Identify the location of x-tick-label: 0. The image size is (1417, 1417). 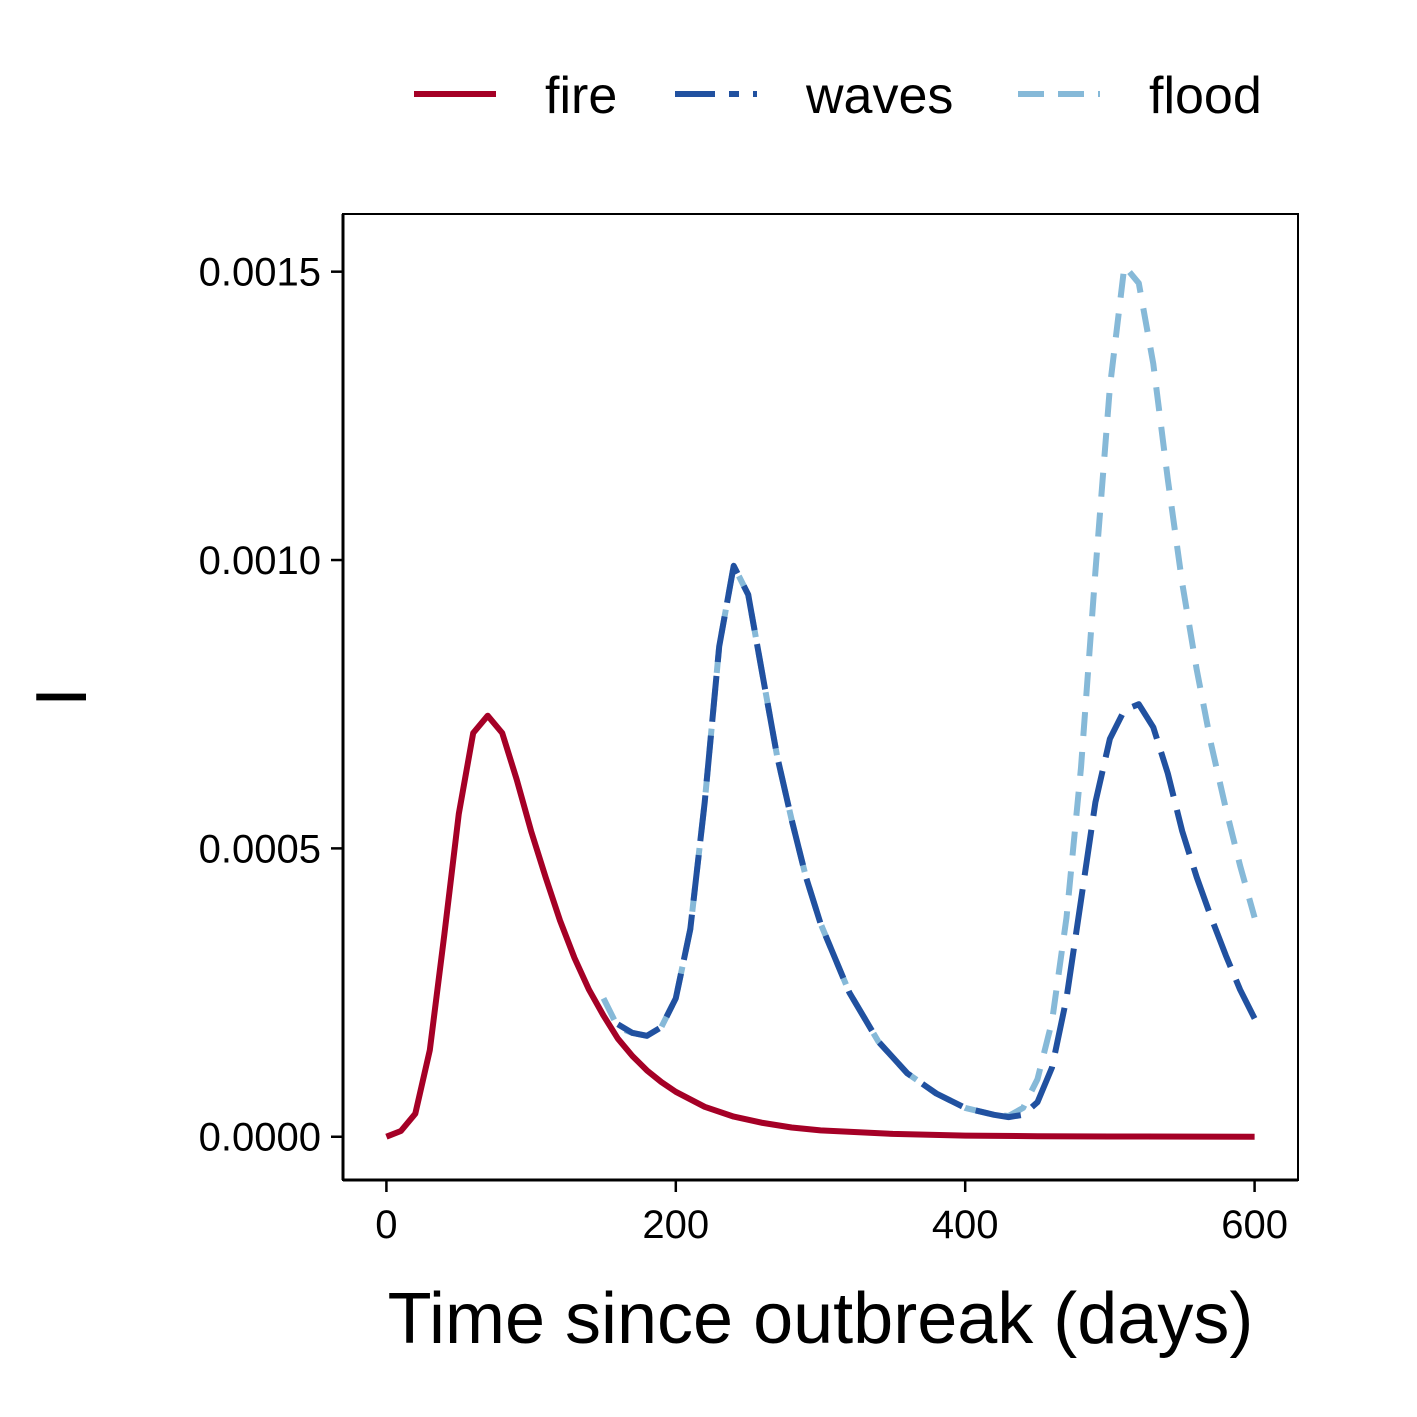
(386, 1225).